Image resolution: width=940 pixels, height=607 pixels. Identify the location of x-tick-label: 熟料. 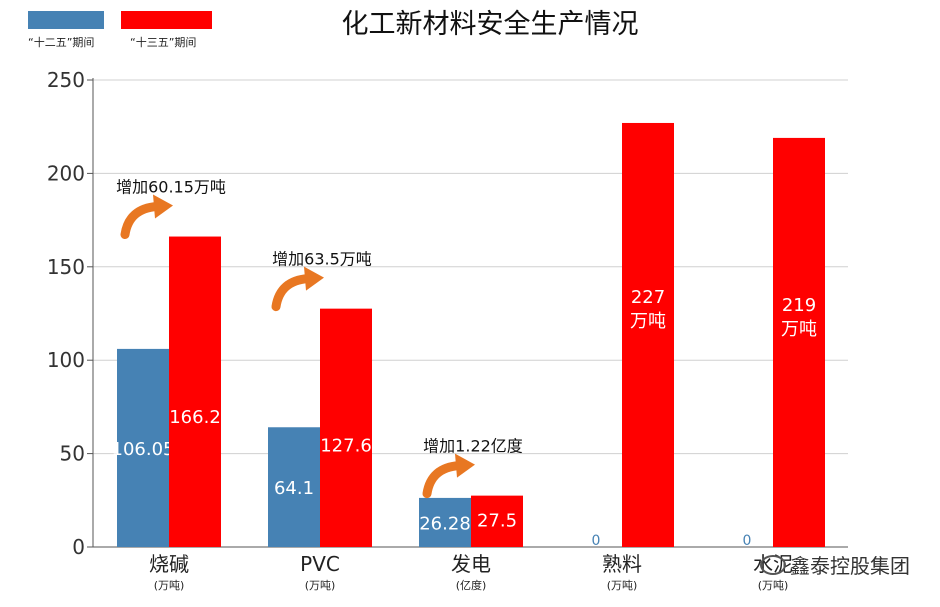
(622, 564).